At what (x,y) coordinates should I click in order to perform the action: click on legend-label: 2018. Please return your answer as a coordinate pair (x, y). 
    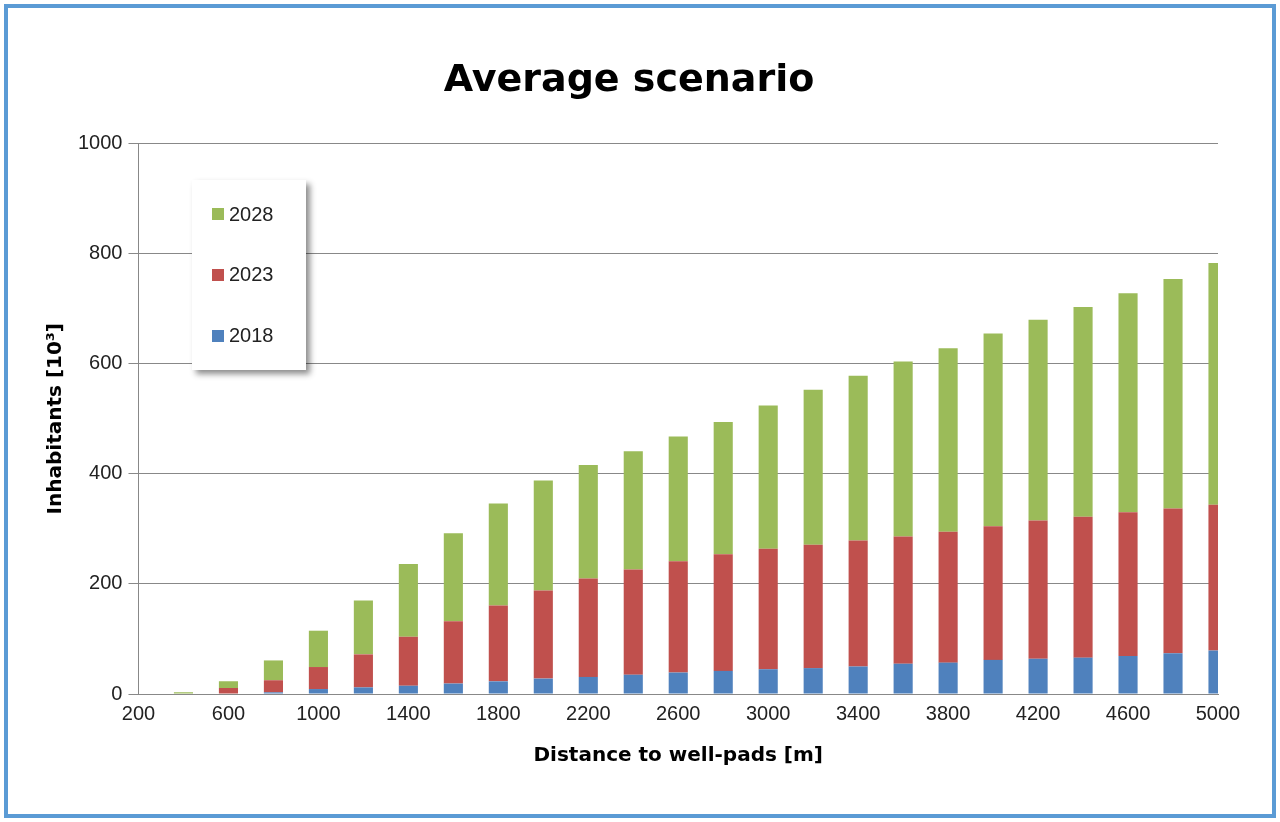
    Looking at the image, I should click on (251, 336).